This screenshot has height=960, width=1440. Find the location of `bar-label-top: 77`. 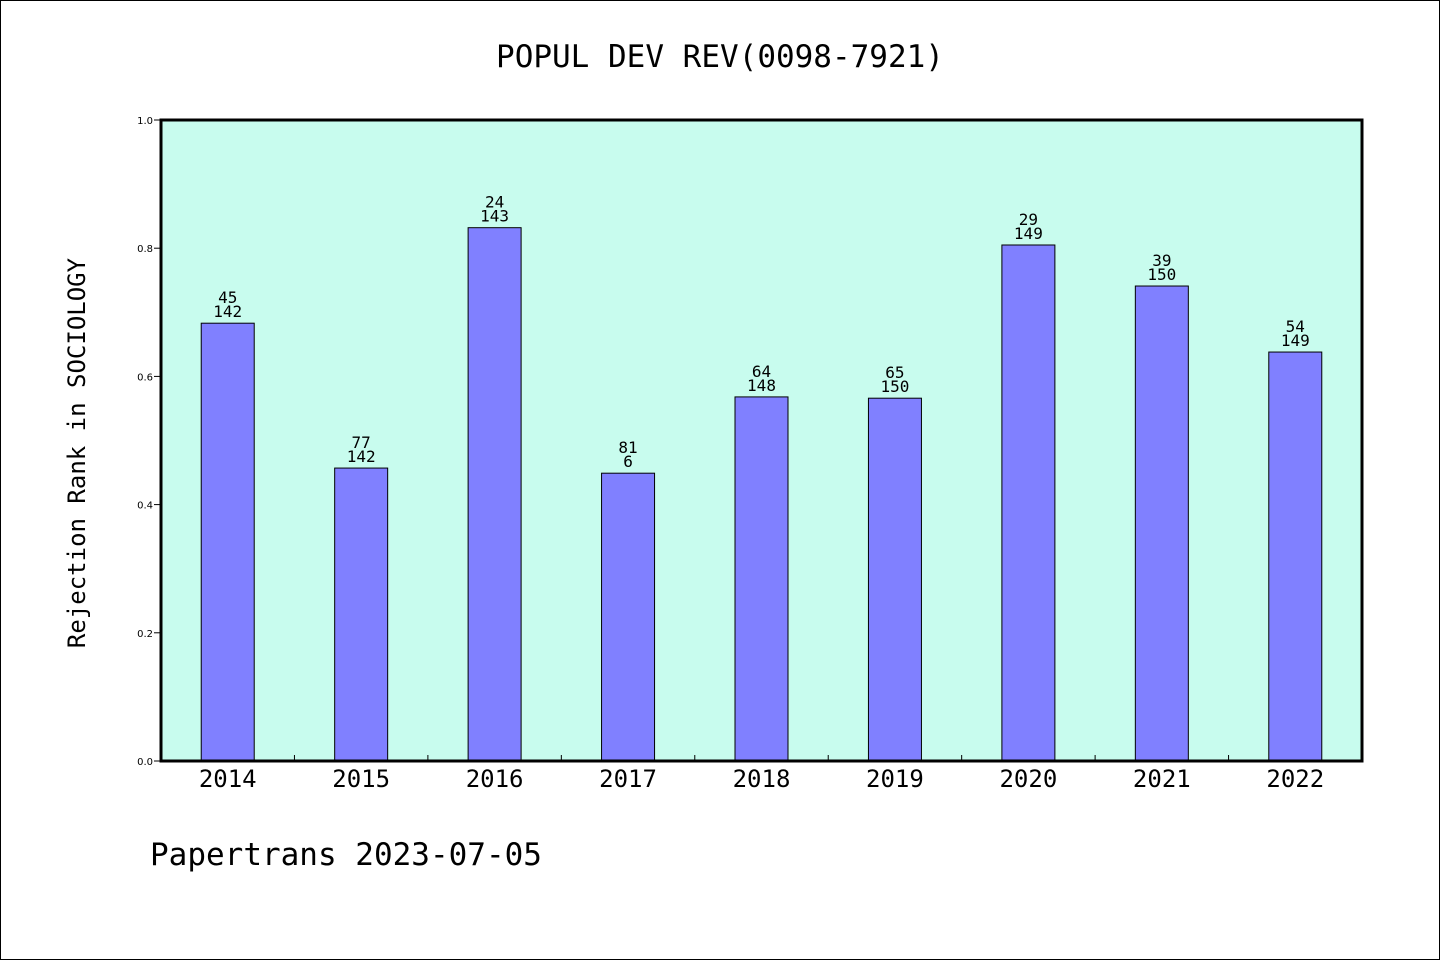

bar-label-top: 77 is located at coordinates (361, 442).